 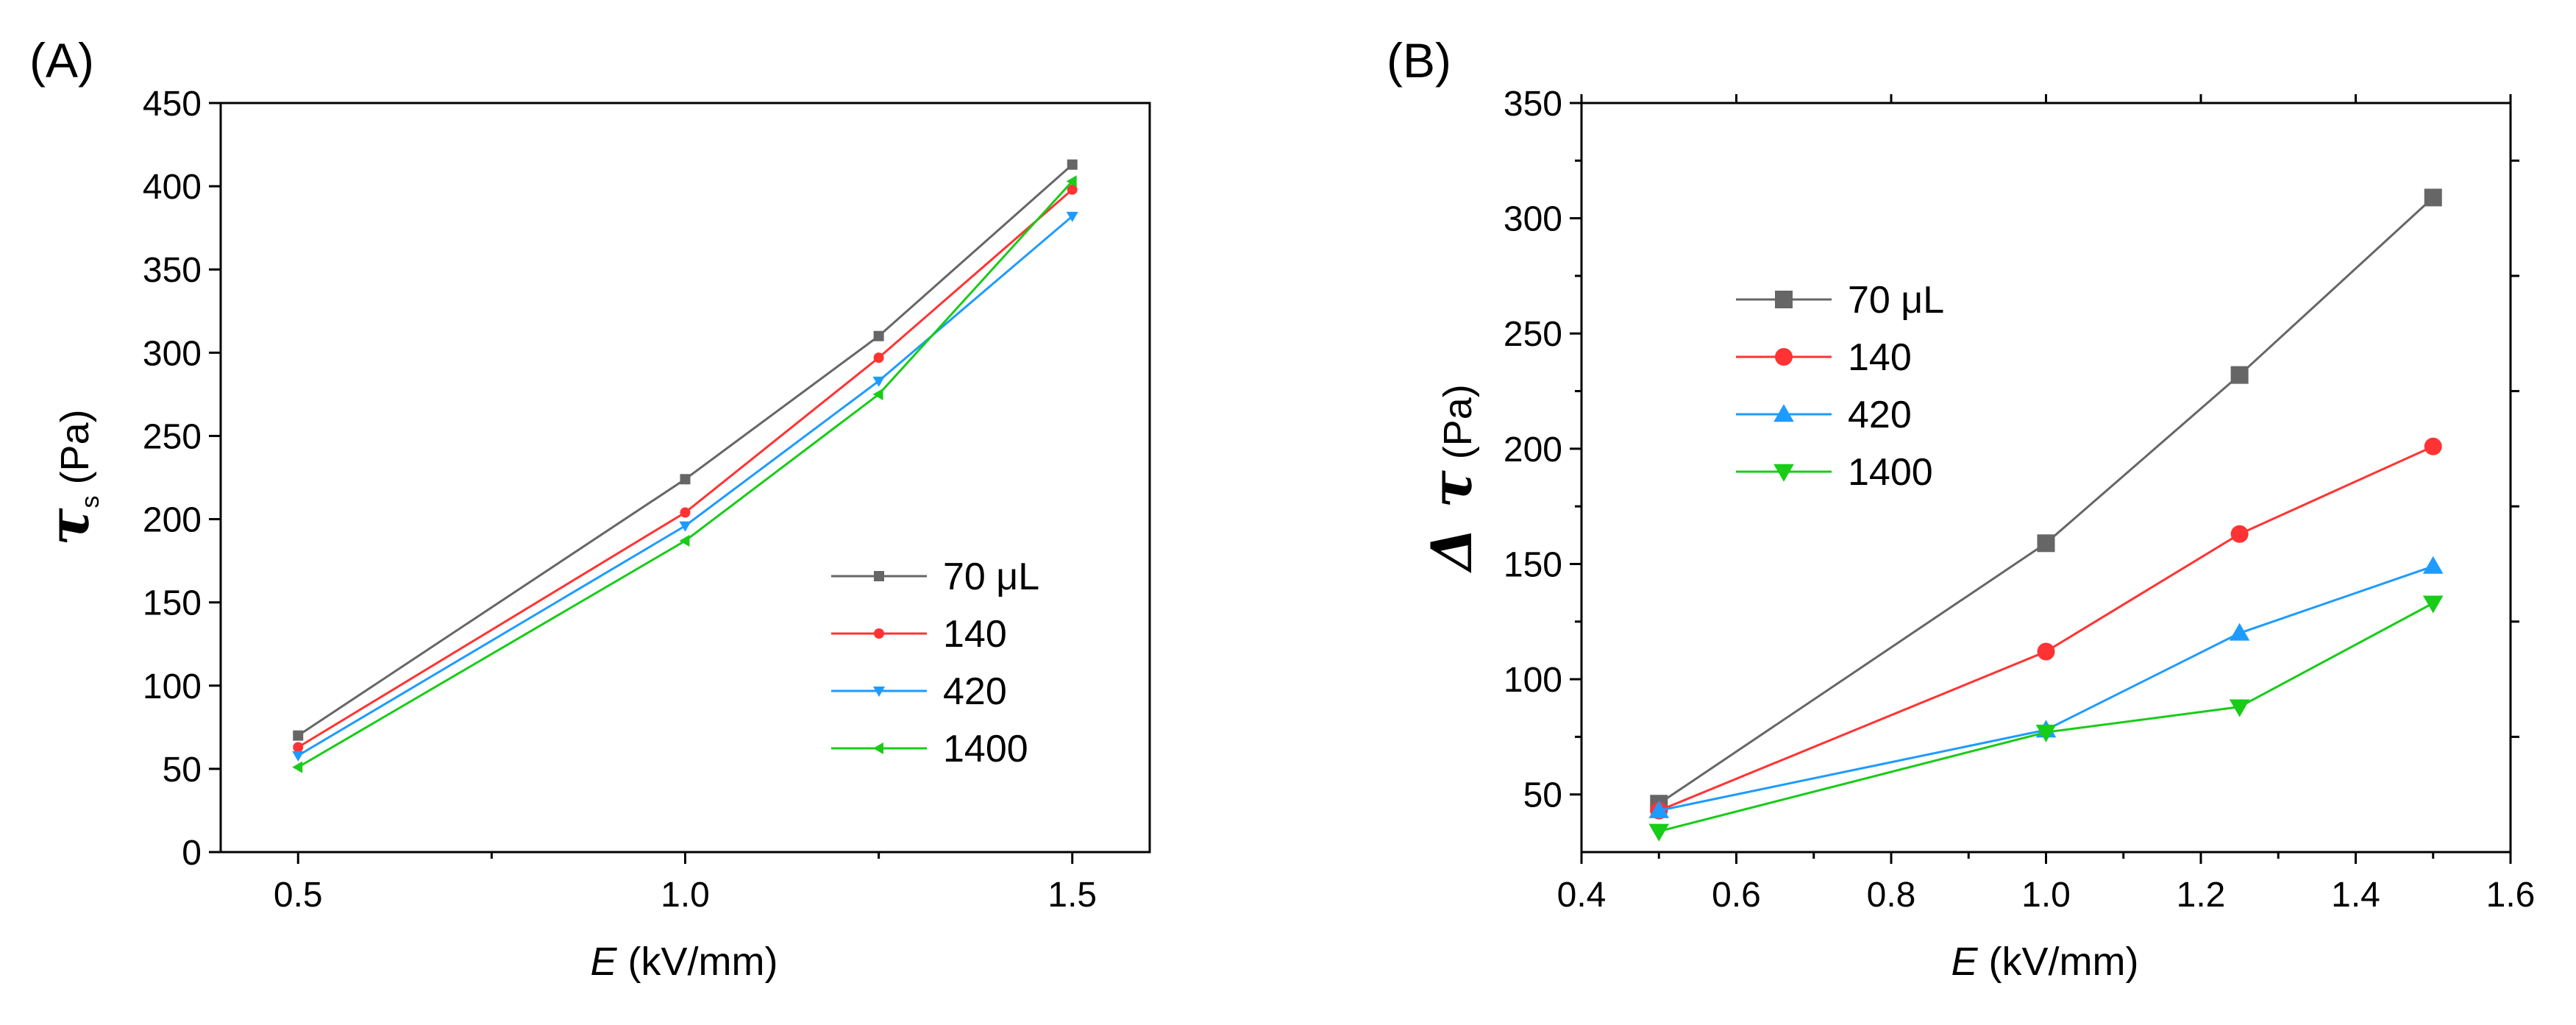 What do you see at coordinates (685, 895) in the screenshot?
I see `x-tick-label: 1.0` at bounding box center [685, 895].